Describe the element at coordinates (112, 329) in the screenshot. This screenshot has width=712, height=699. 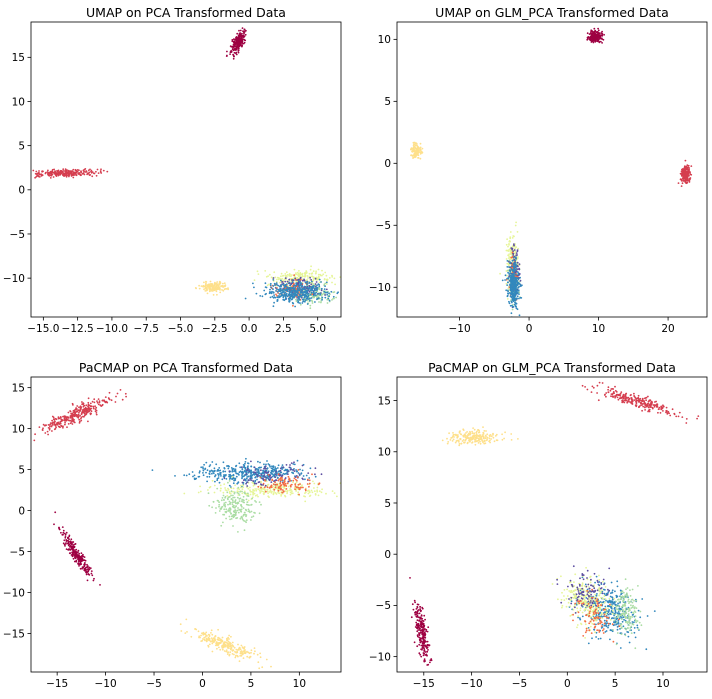
I see `x-tick-label: −10.0` at that location.